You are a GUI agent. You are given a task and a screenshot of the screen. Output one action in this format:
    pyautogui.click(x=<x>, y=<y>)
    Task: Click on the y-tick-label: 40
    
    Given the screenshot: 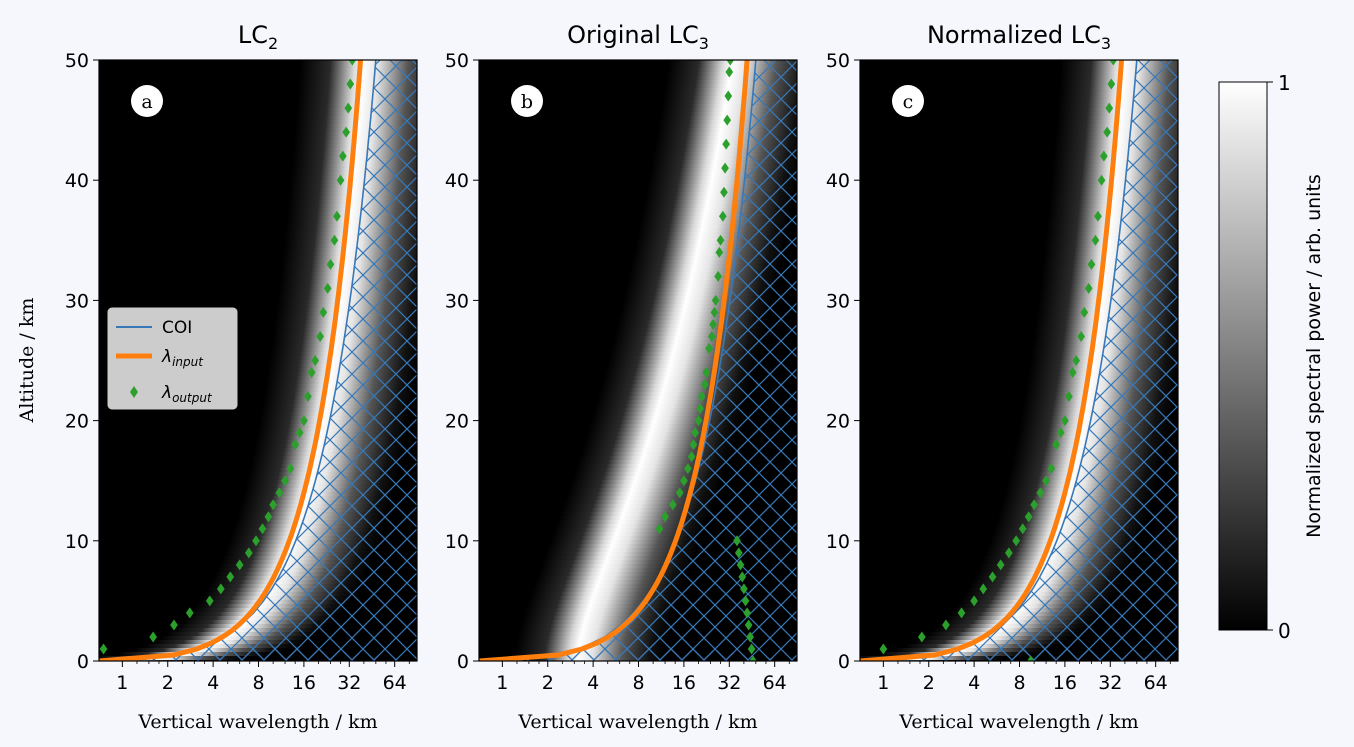 What is the action you would take?
    pyautogui.click(x=77, y=181)
    